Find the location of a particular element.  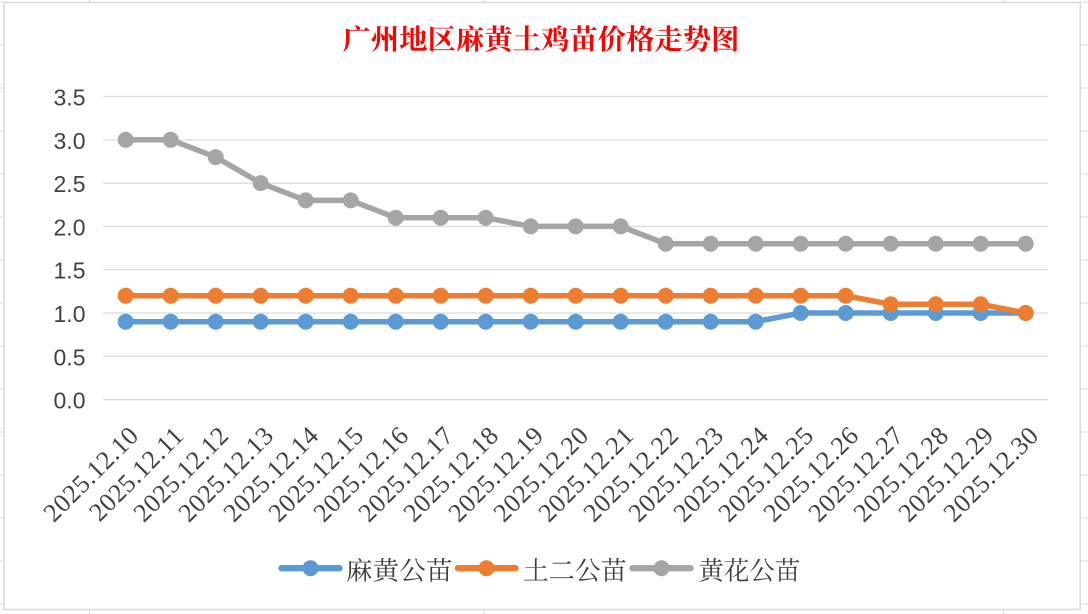

svg-text: 0.5 is located at coordinates (70, 357).